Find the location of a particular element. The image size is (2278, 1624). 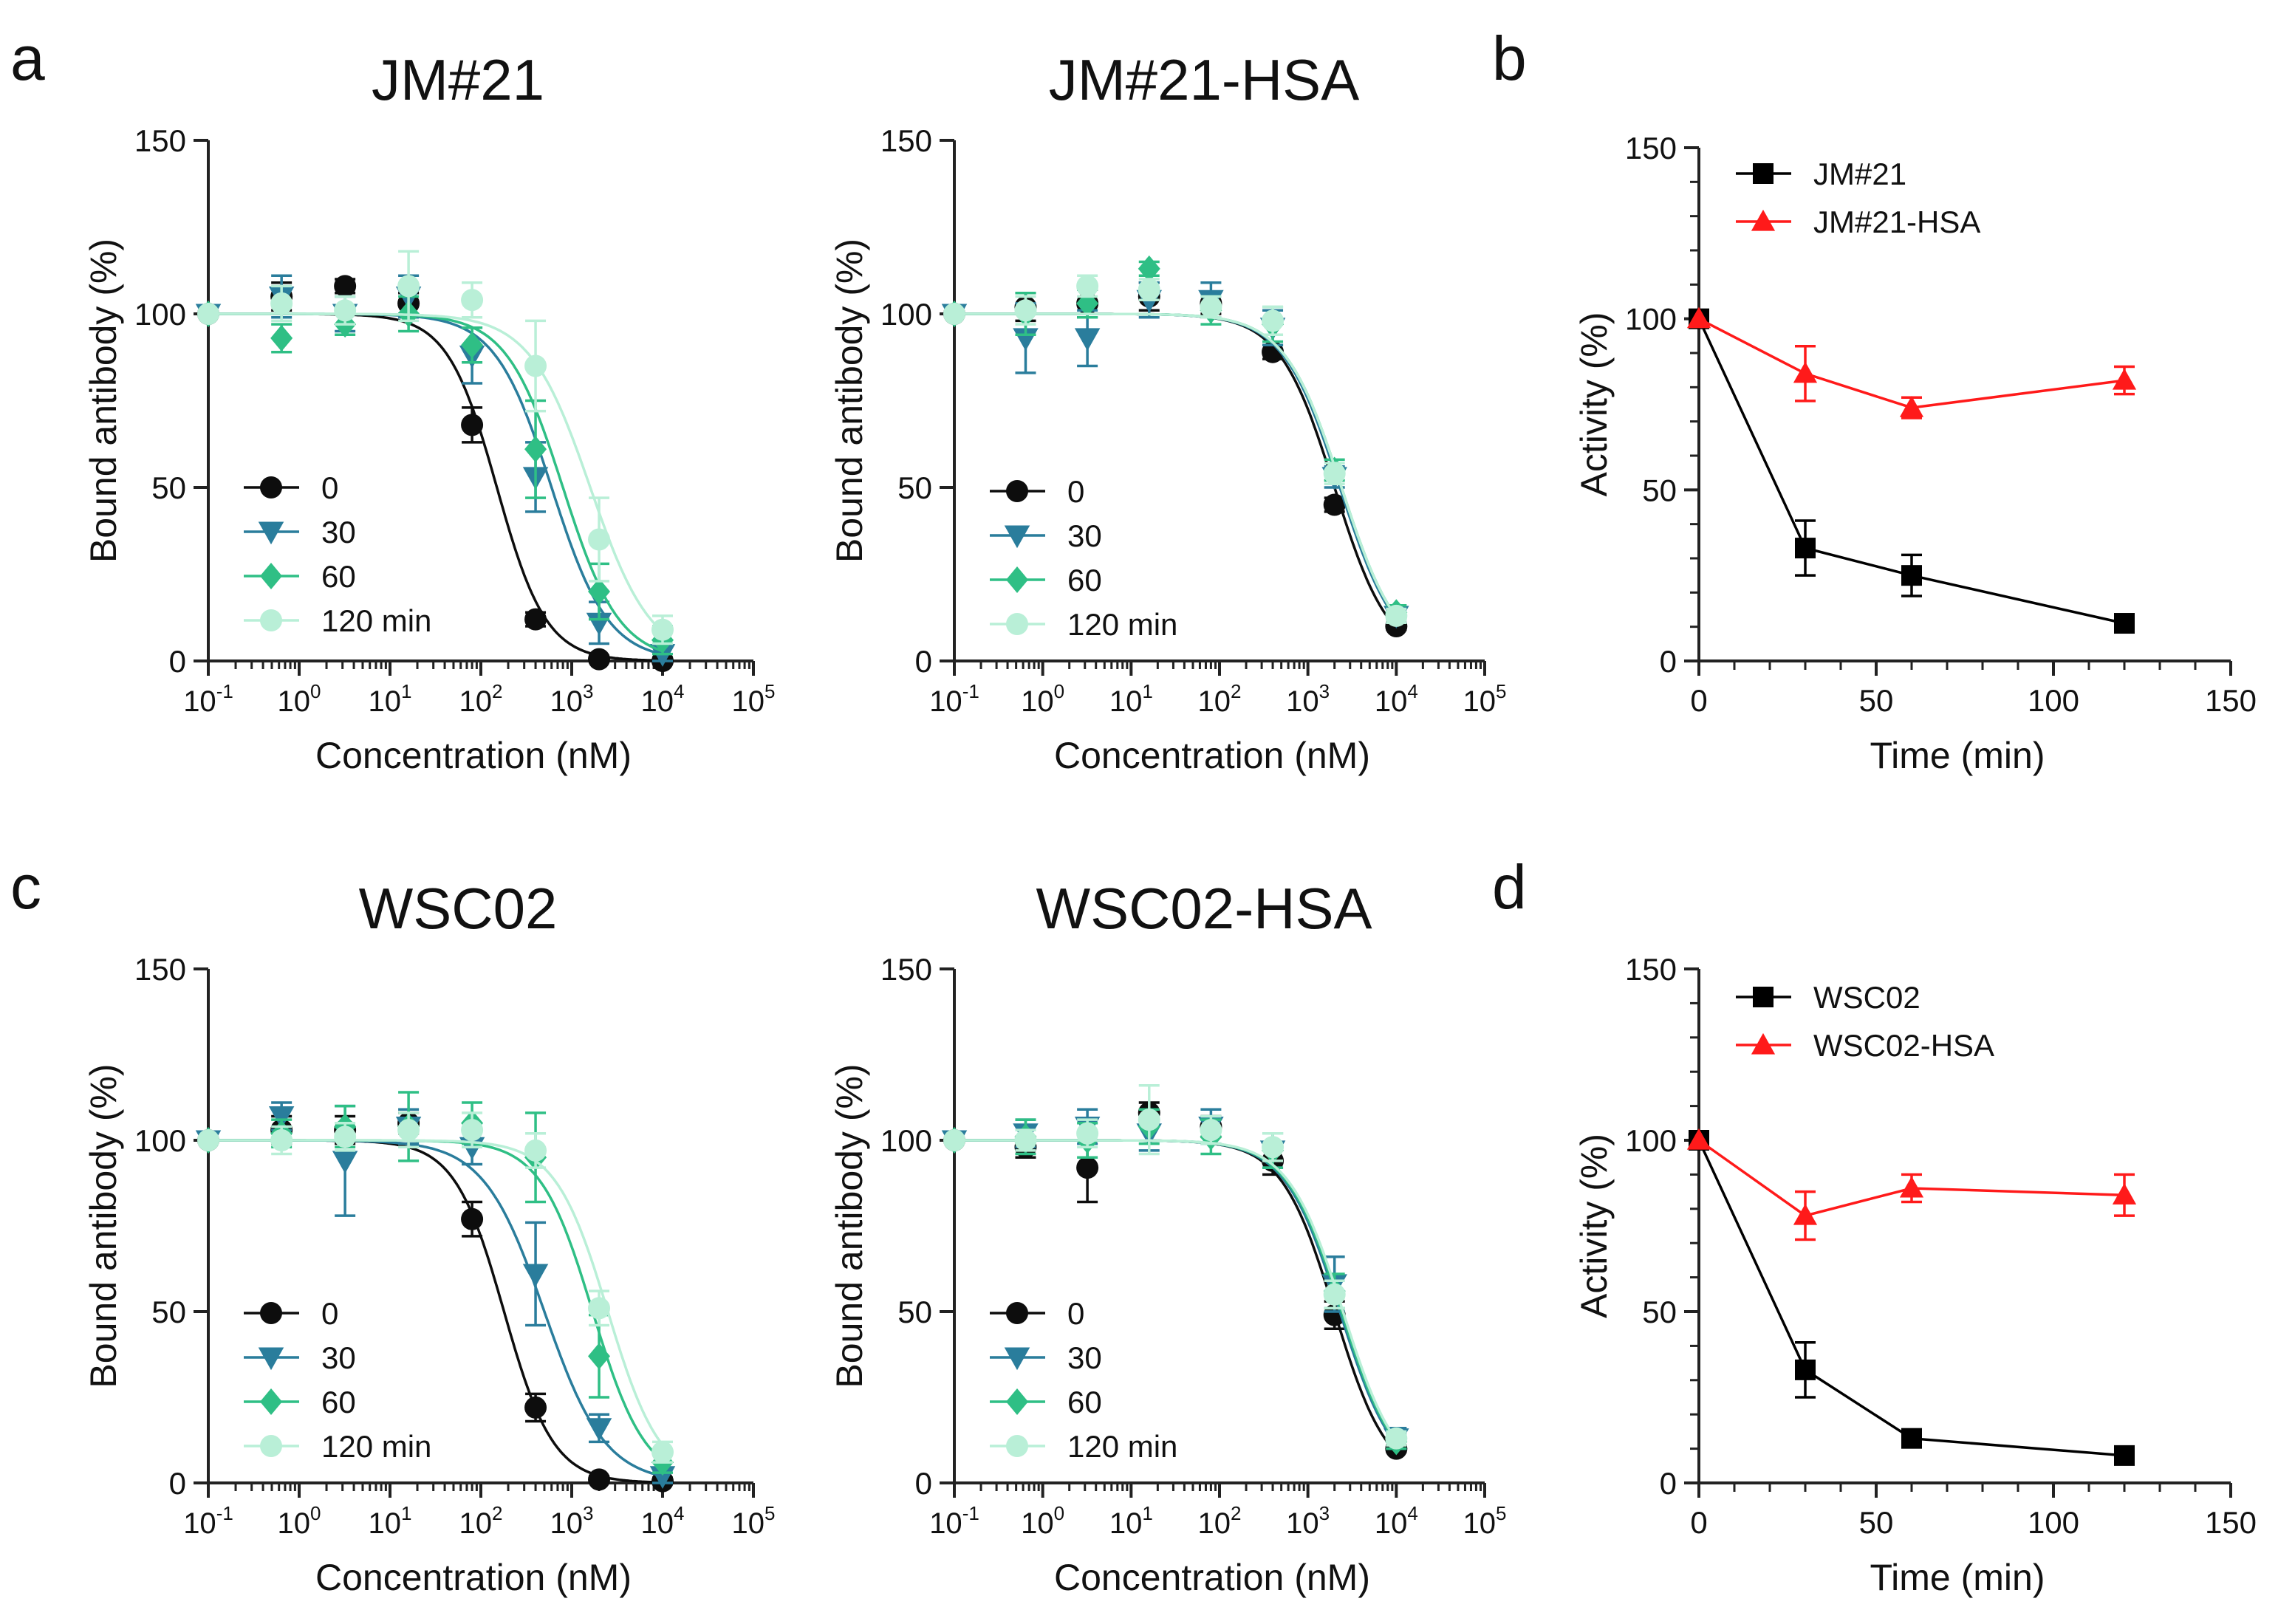

x-tick-label: 101 is located at coordinates (391, 699).